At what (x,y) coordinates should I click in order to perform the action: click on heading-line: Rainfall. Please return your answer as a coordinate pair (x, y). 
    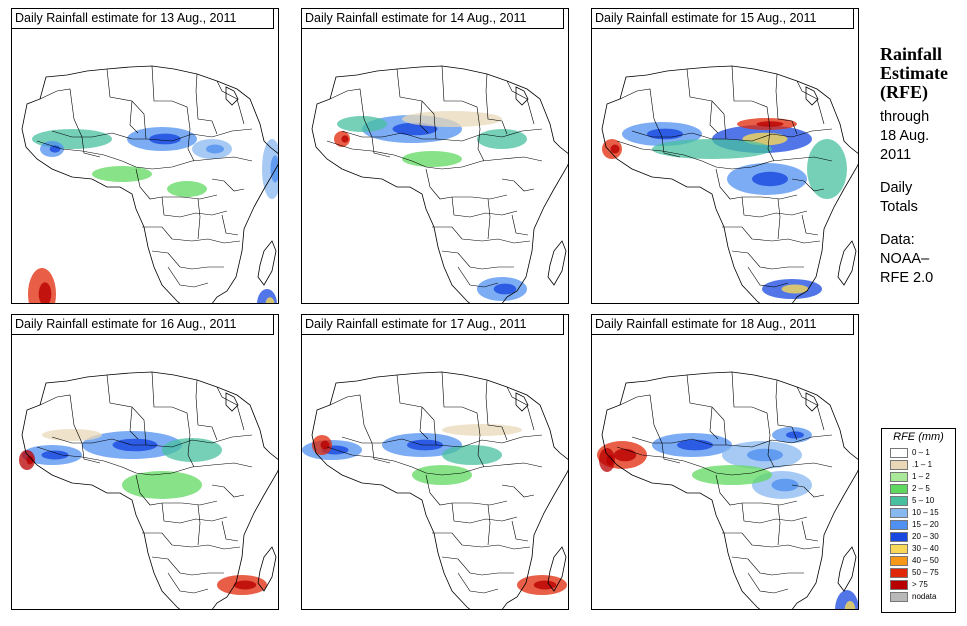
    Looking at the image, I should click on (911, 54).